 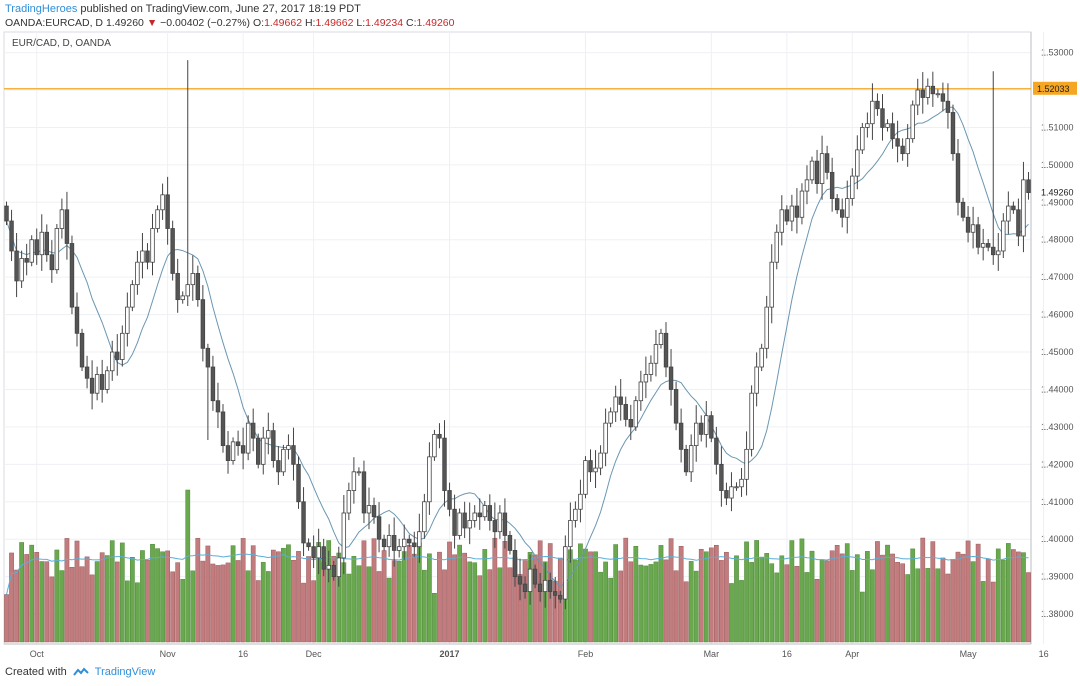 I want to click on y-tick-label: 1.51000, so click(x=1057, y=127).